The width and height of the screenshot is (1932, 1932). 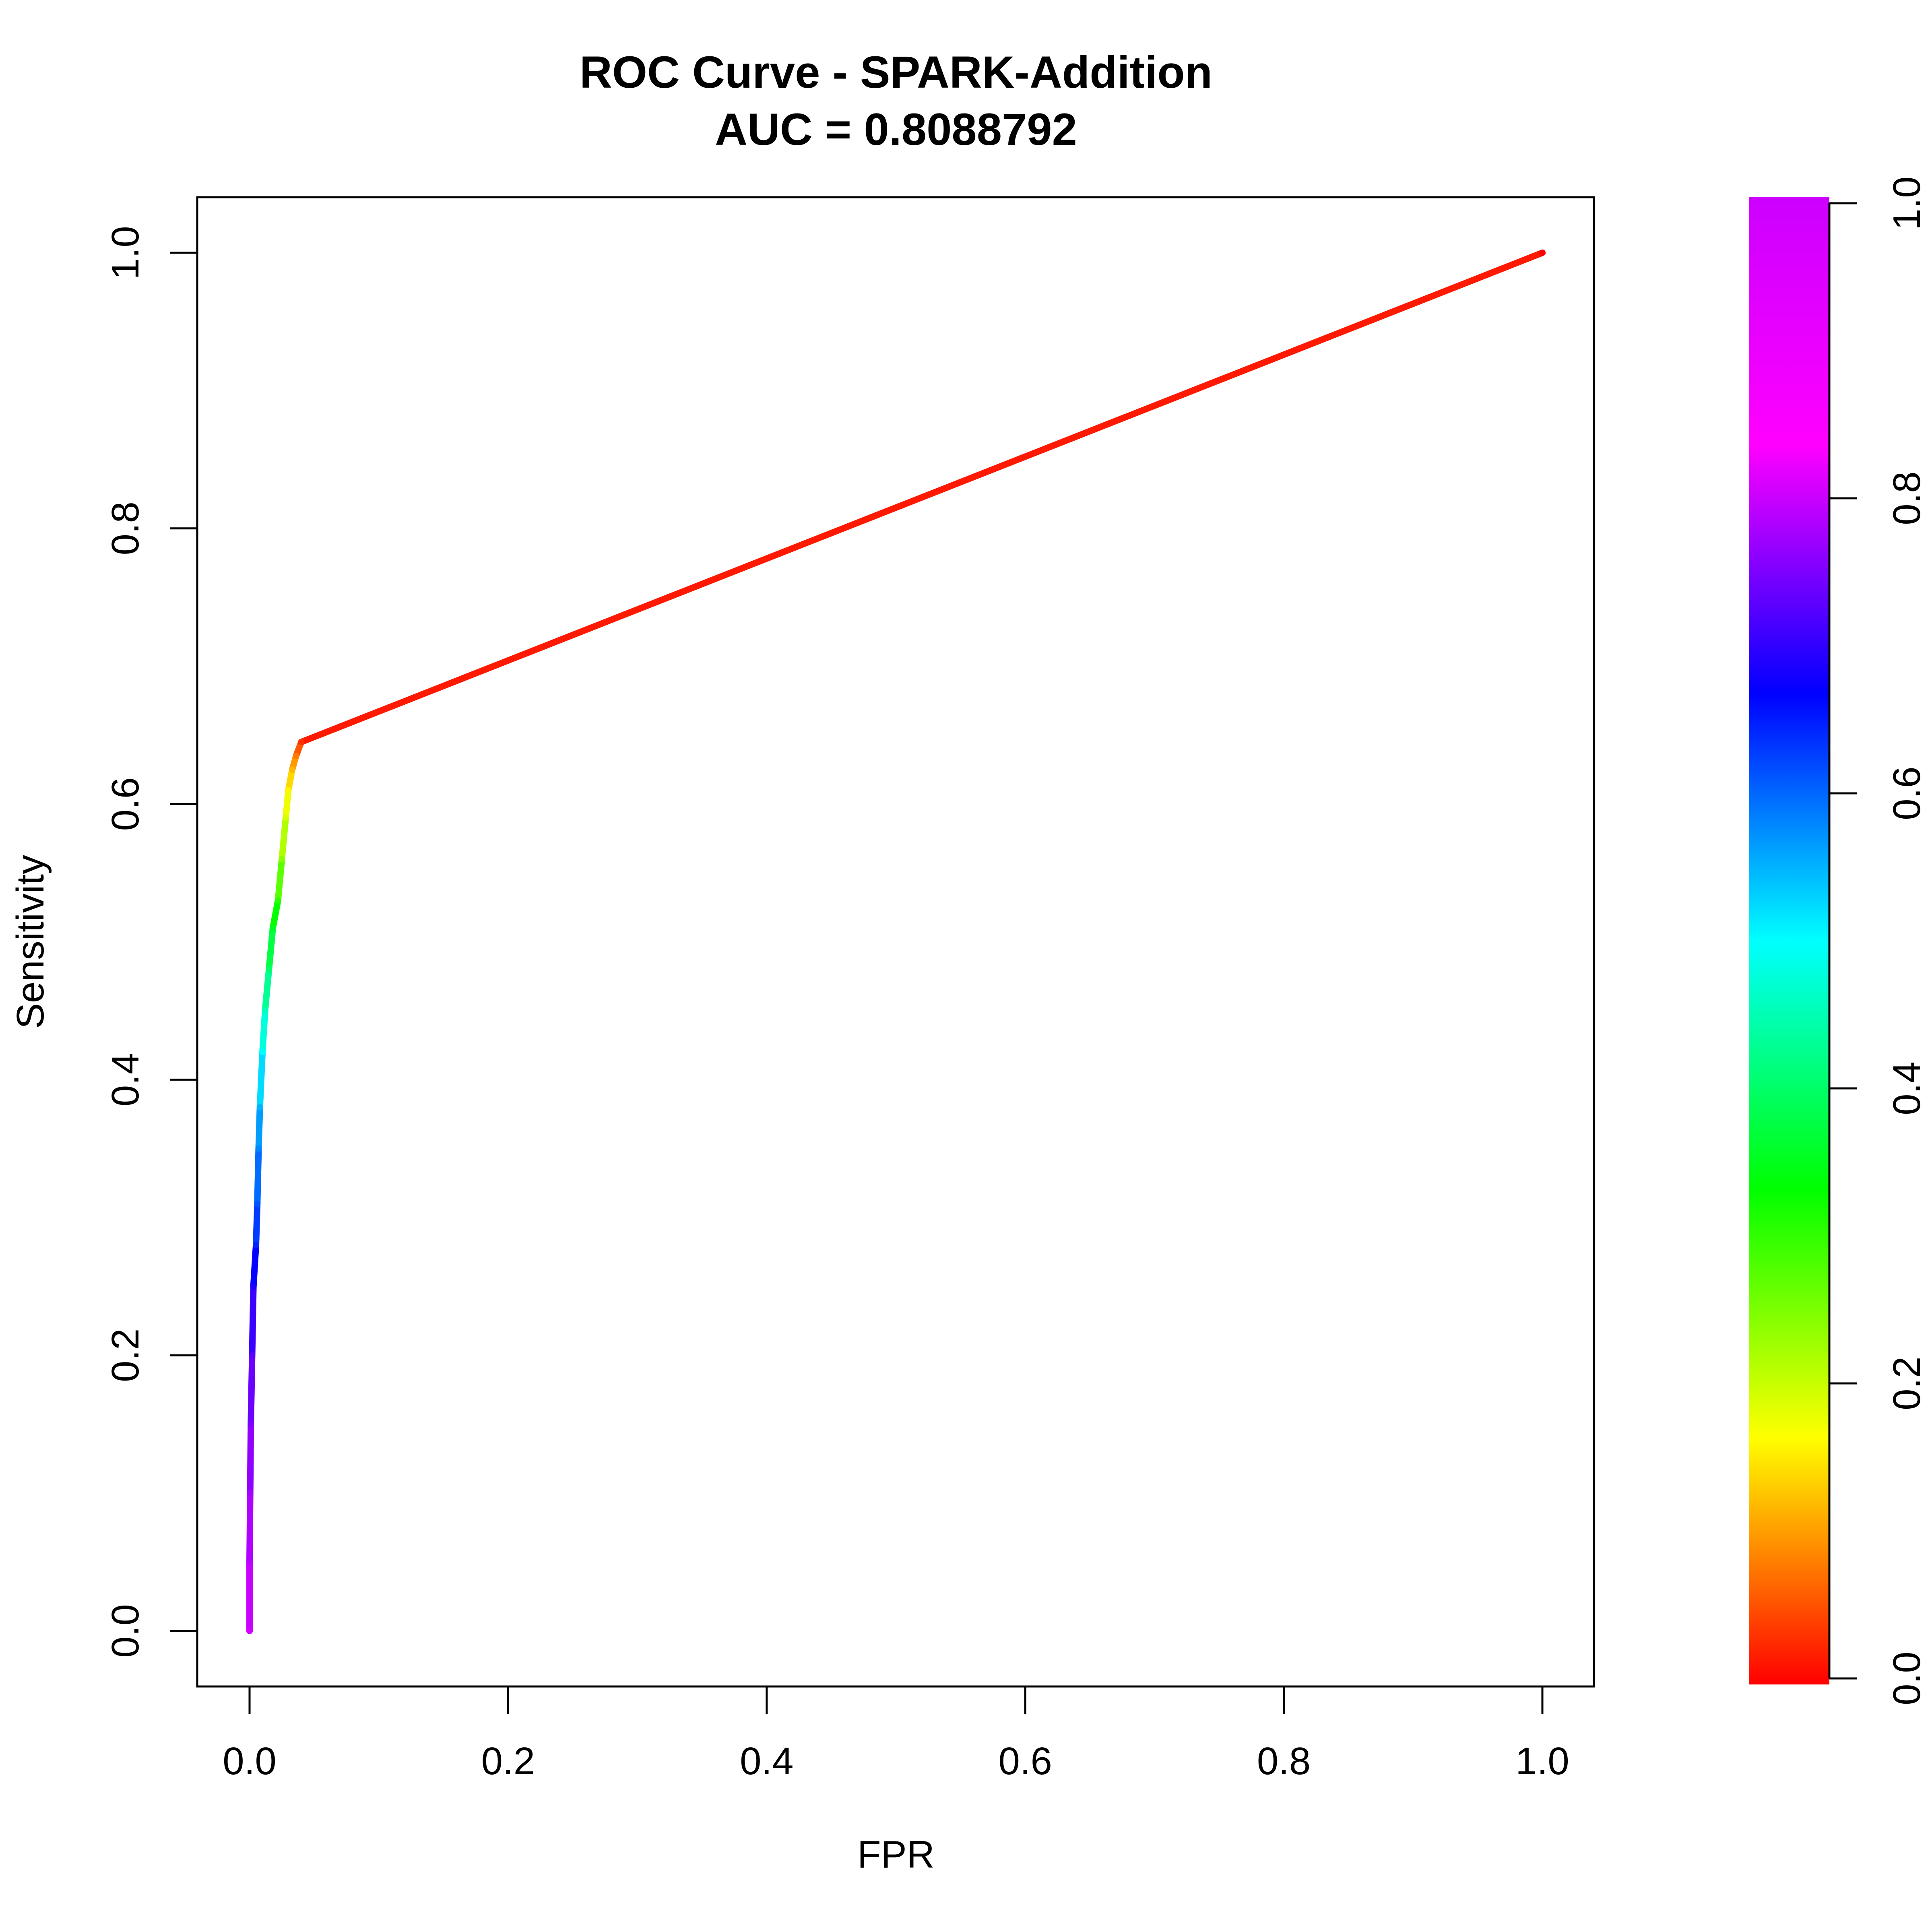 What do you see at coordinates (126, 804) in the screenshot?
I see `y-tick-label: 0.6` at bounding box center [126, 804].